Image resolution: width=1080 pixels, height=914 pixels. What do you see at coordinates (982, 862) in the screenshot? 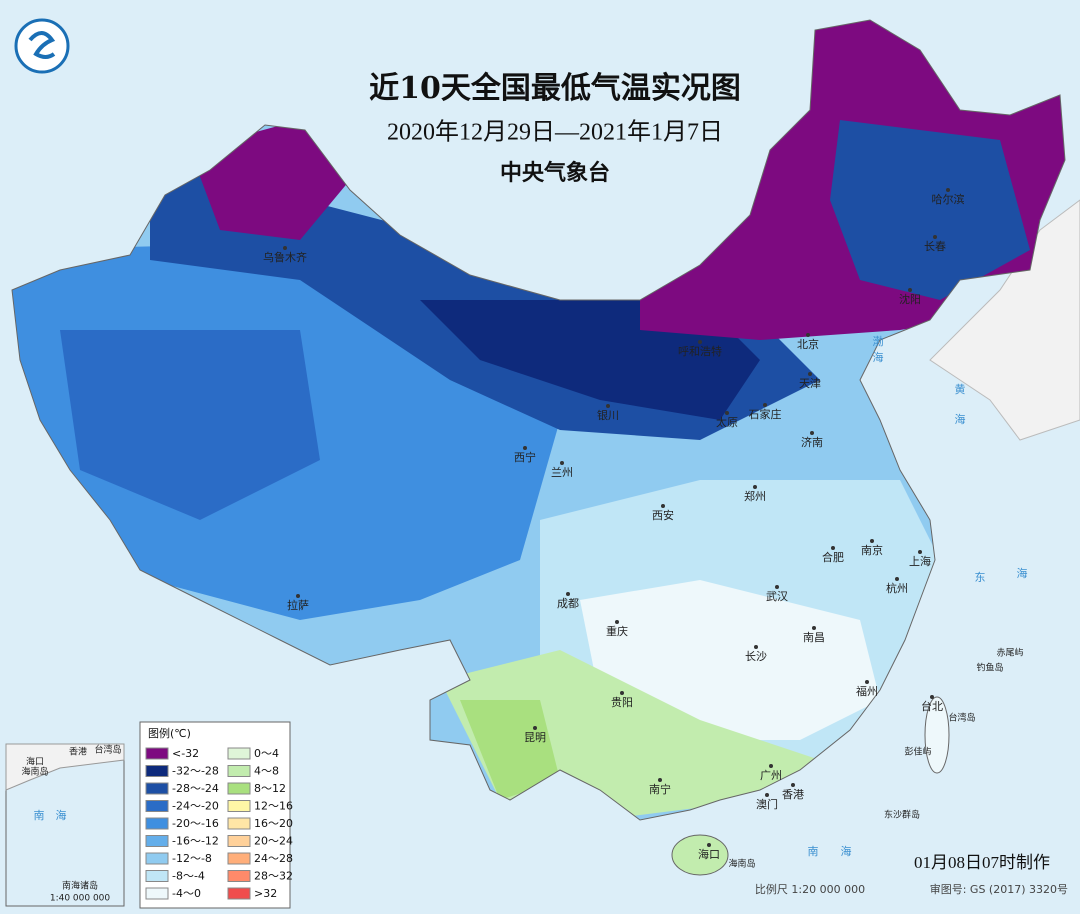
I see `made-time: 01月08日07时制作` at bounding box center [982, 862].